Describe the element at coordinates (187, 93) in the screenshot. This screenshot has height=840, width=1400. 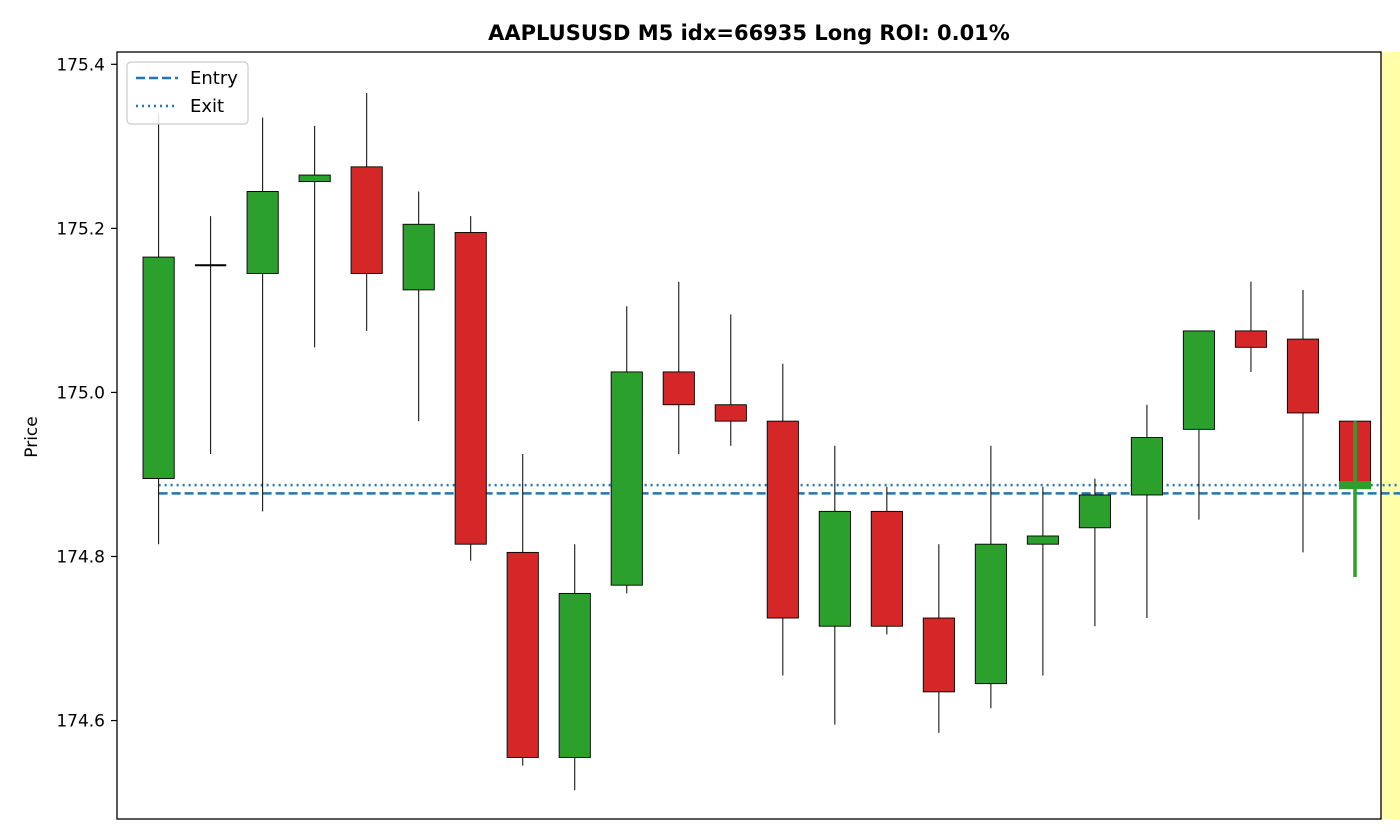
I see `legend: Entry Exit` at that location.